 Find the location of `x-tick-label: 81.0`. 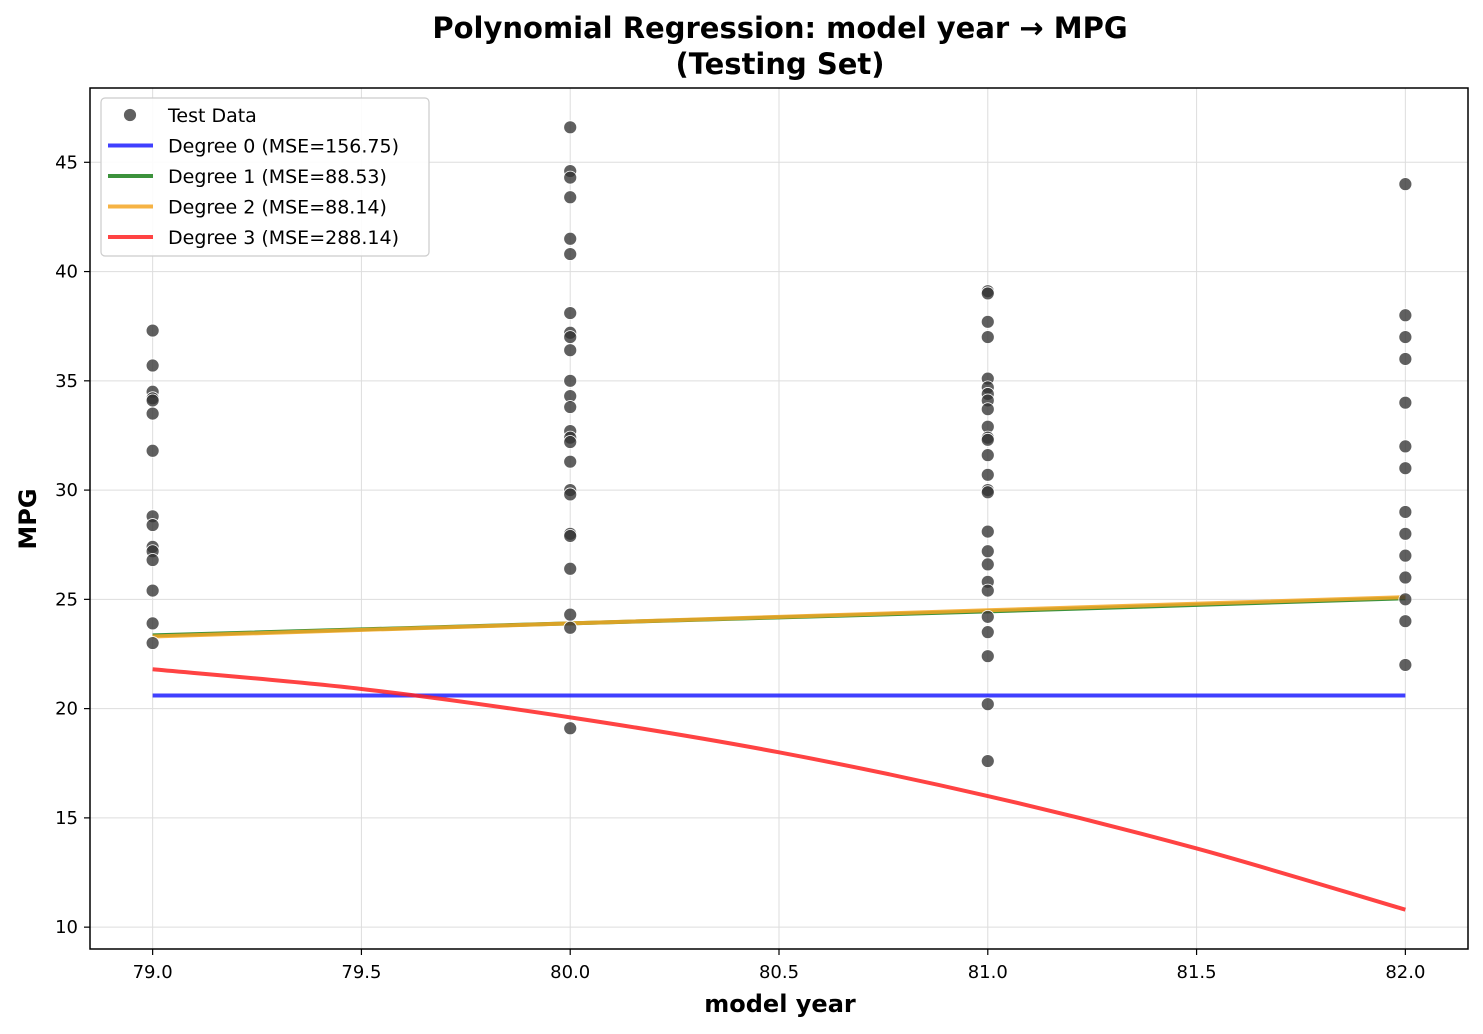

x-tick-label: 81.0 is located at coordinates (988, 972).